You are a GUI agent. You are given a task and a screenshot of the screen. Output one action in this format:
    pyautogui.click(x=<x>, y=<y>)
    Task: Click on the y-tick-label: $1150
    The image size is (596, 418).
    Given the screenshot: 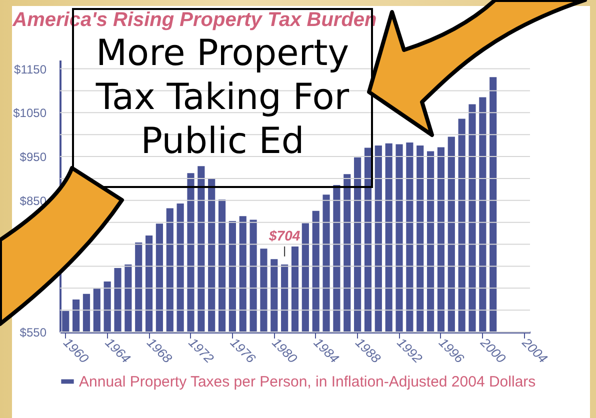 What is the action you would take?
    pyautogui.click(x=30, y=69)
    